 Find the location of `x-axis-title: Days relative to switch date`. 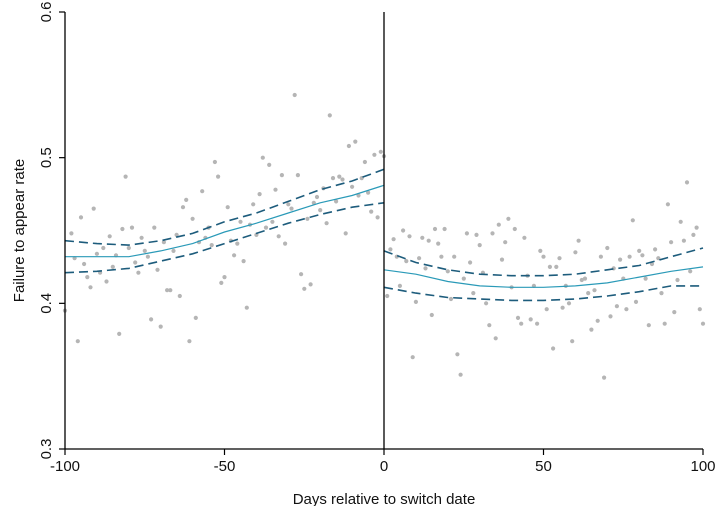

x-axis-title: Days relative to switch date is located at coordinates (384, 498).